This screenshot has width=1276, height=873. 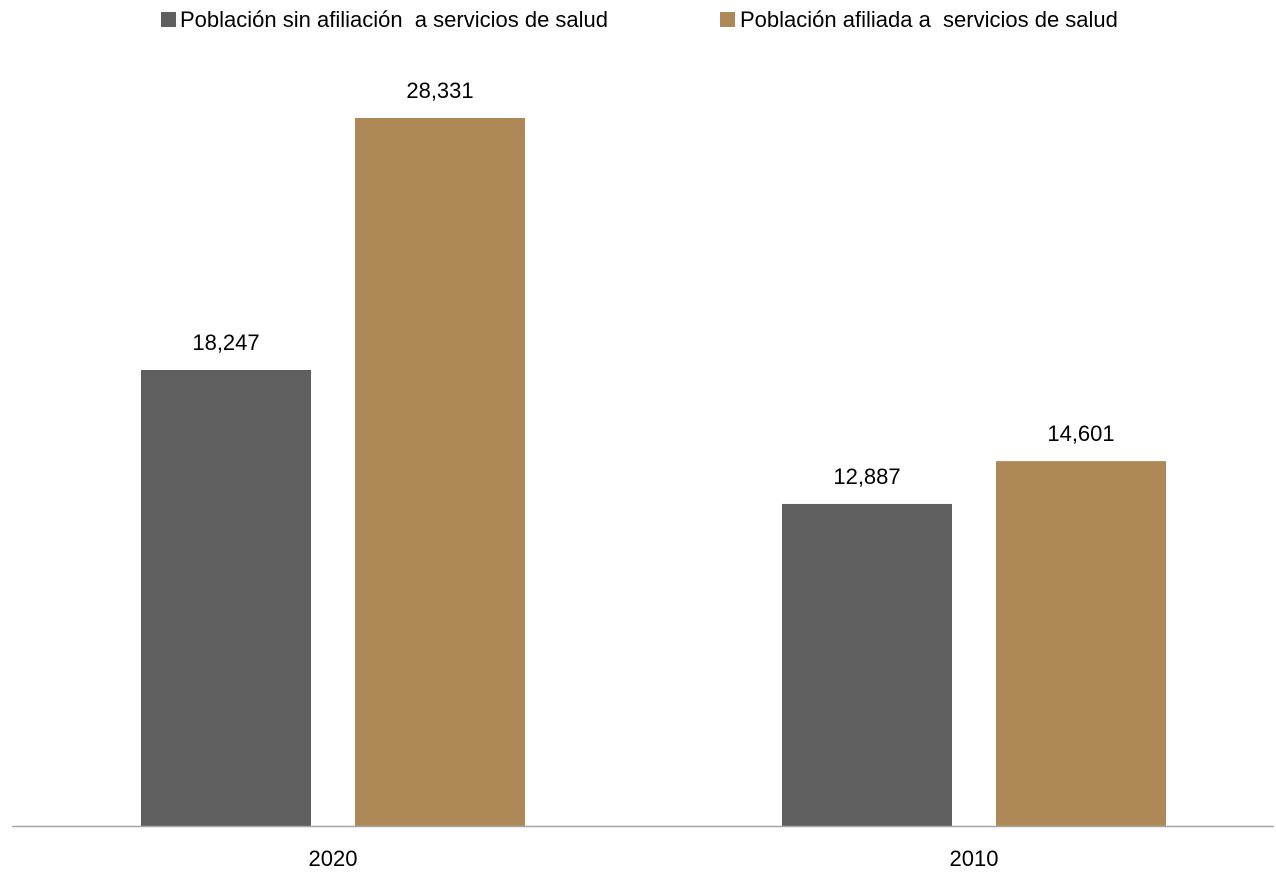 What do you see at coordinates (866, 476) in the screenshot?
I see `data-label-2010-series-0: 12,887` at bounding box center [866, 476].